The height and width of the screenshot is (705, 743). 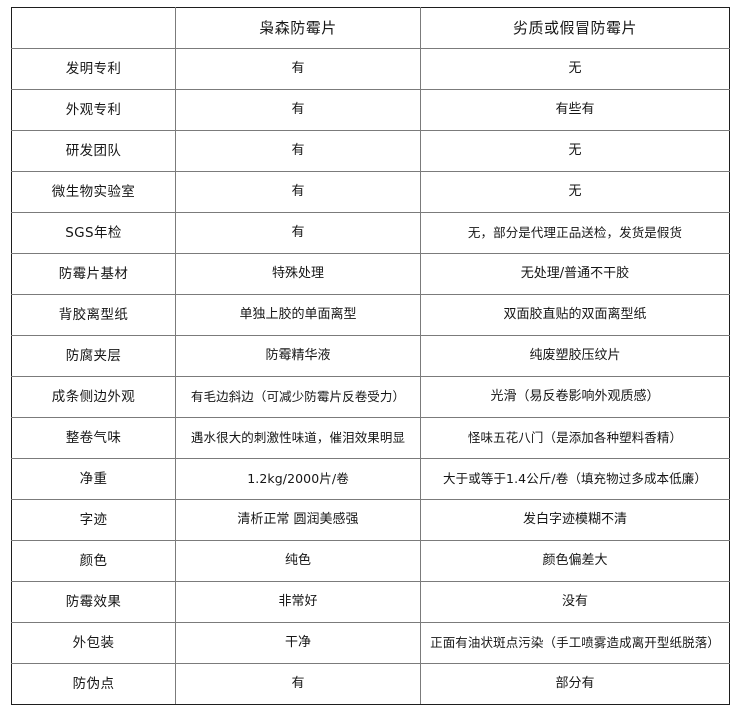 I want to click on cell-feature: 防腐夹层, so click(x=93, y=356).